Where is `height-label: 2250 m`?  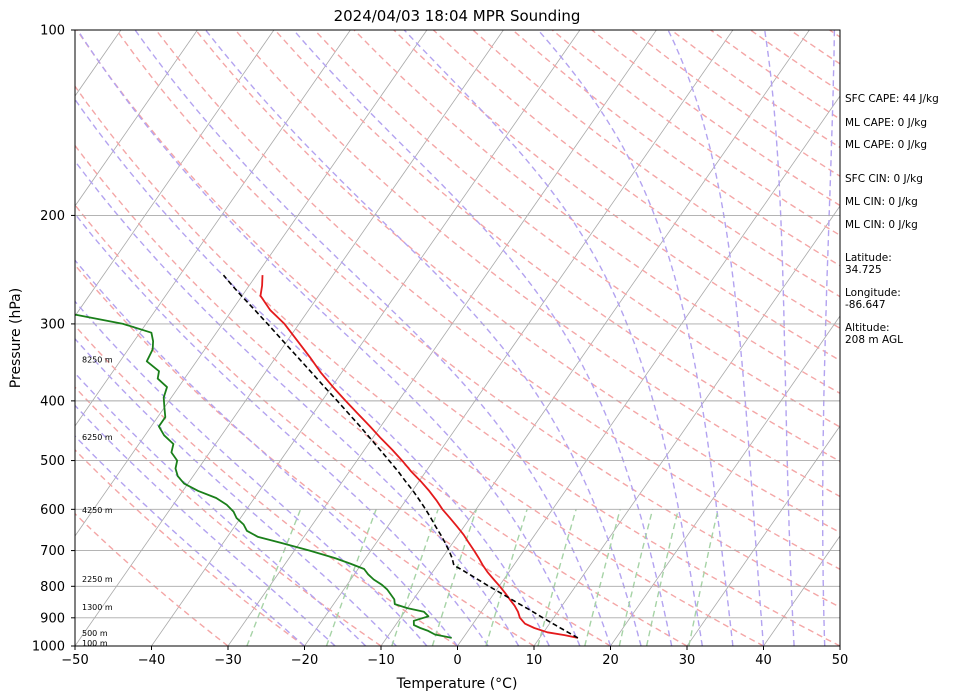
height-label: 2250 m is located at coordinates (97, 579).